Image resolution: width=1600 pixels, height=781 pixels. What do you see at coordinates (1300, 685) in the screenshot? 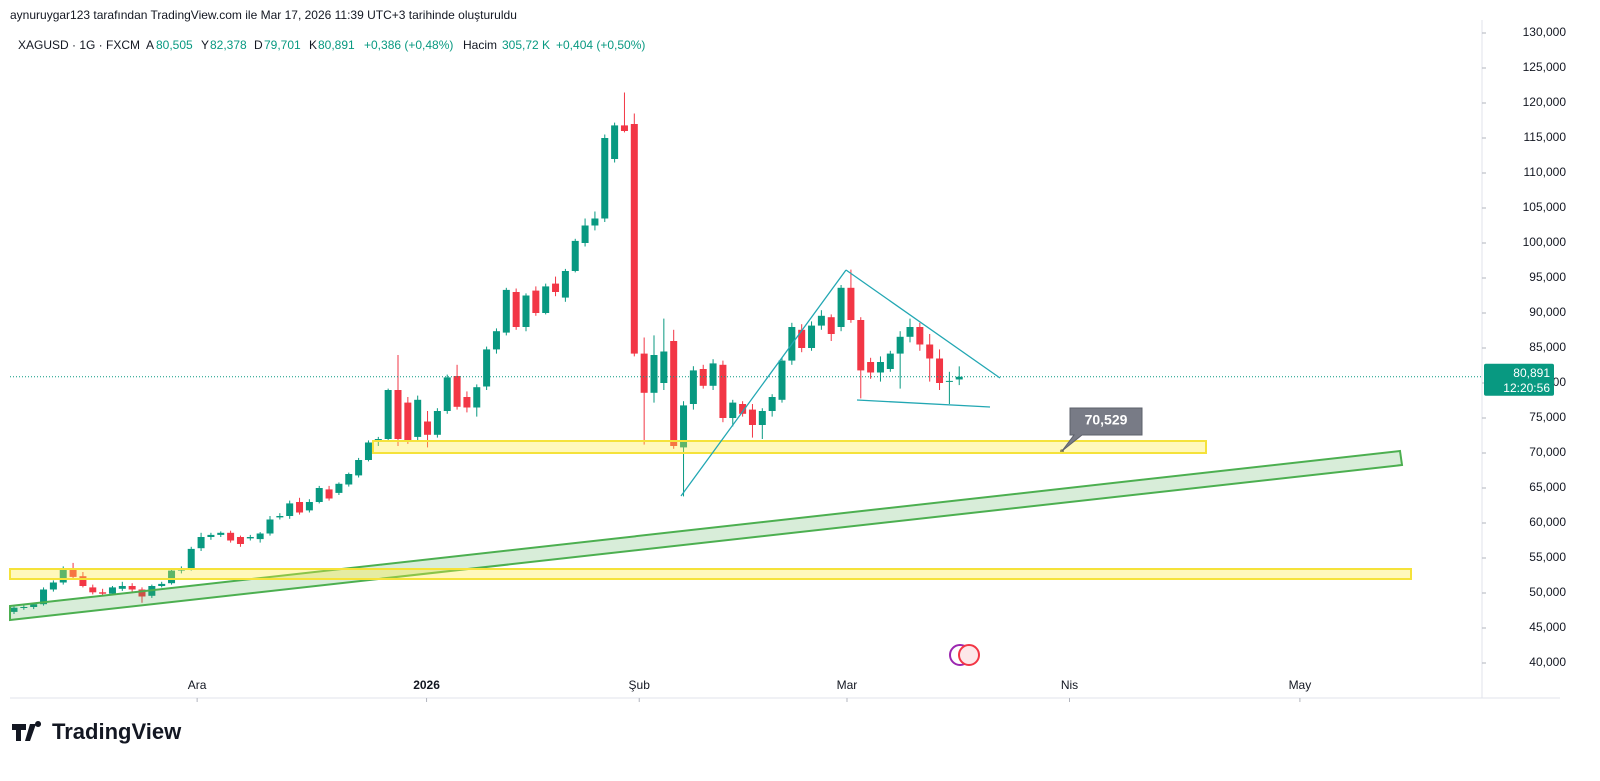
I see `x-tick-label: May` at bounding box center [1300, 685].